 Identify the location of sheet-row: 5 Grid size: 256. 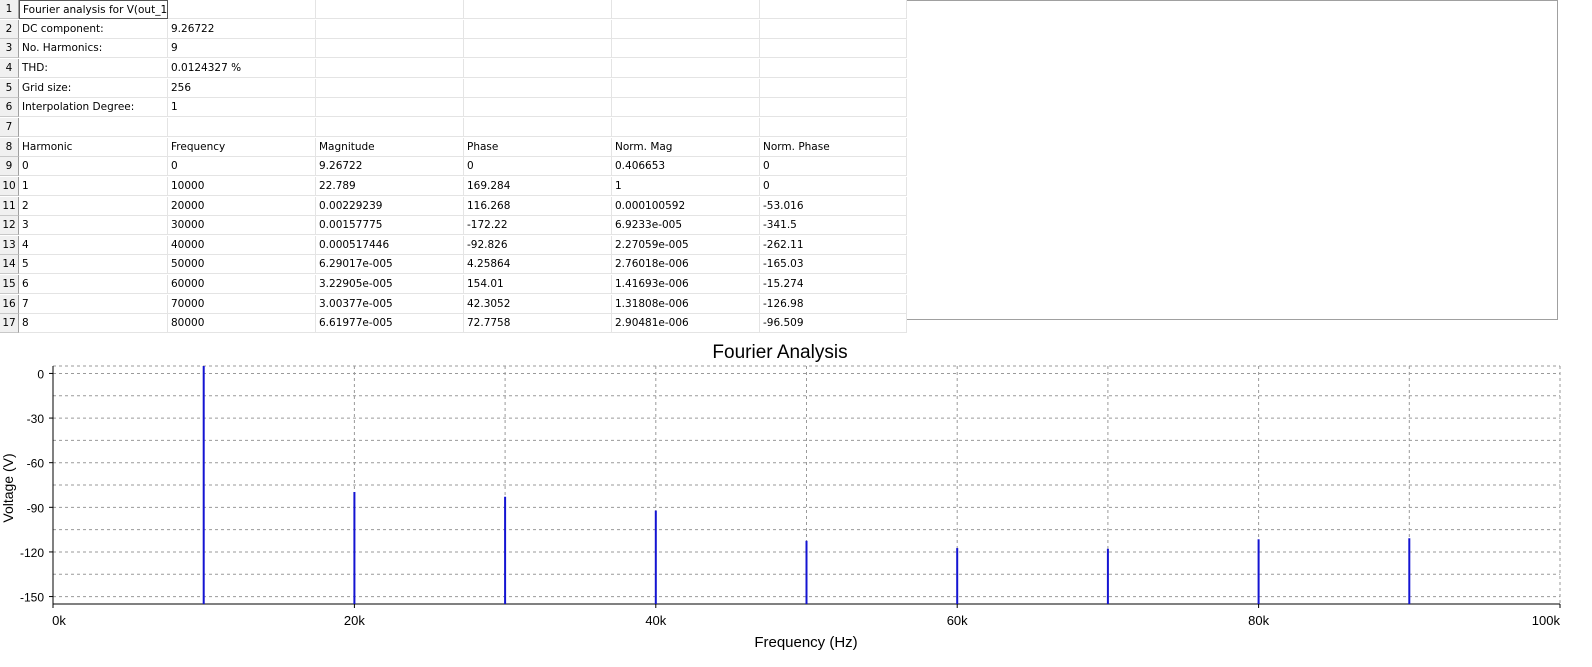
(453, 88).